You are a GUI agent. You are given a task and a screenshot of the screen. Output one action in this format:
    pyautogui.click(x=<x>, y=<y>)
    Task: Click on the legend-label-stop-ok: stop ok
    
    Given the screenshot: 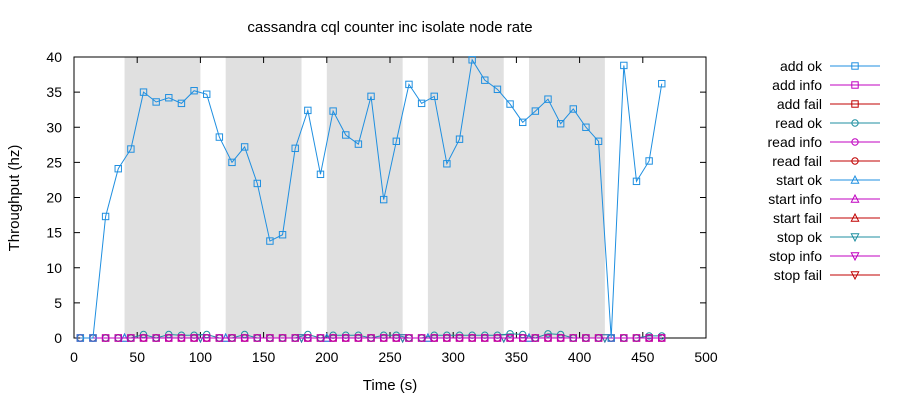 What is the action you would take?
    pyautogui.click(x=800, y=237)
    